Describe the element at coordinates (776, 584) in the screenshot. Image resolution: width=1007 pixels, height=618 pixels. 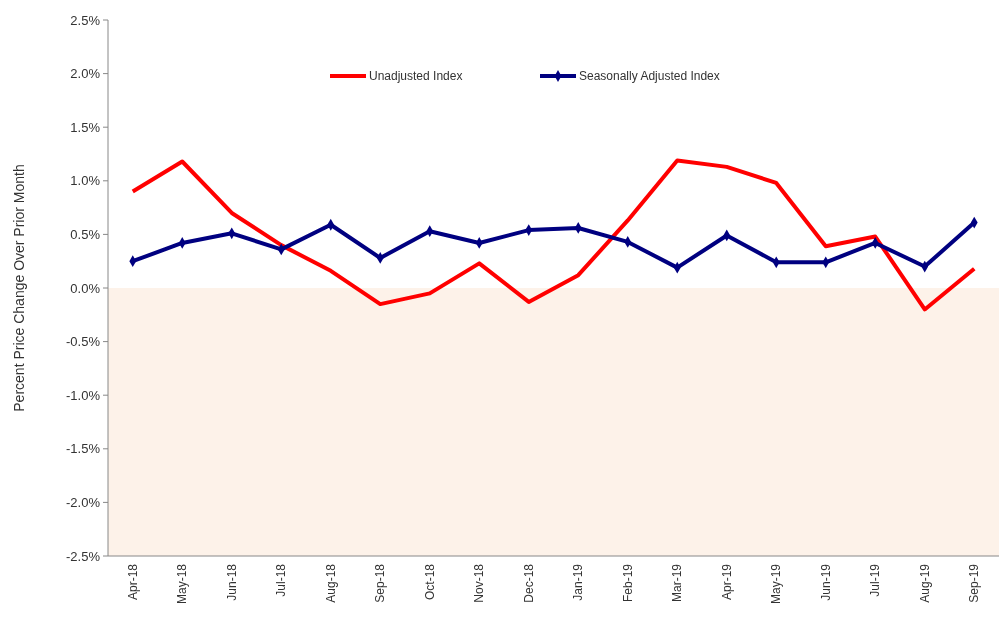
I see `x-tick-label: May-19` at that location.